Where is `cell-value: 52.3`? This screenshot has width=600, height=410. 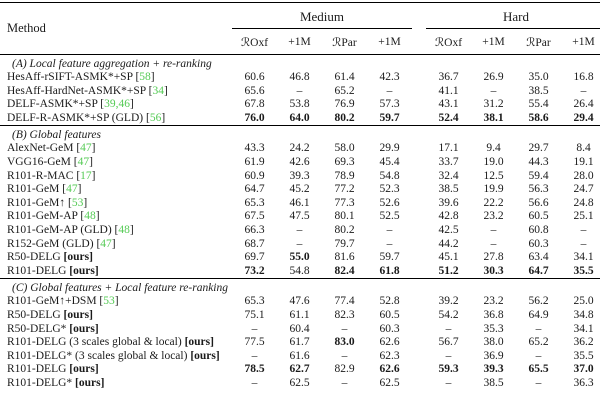
cell-value: 52.3 is located at coordinates (389, 189).